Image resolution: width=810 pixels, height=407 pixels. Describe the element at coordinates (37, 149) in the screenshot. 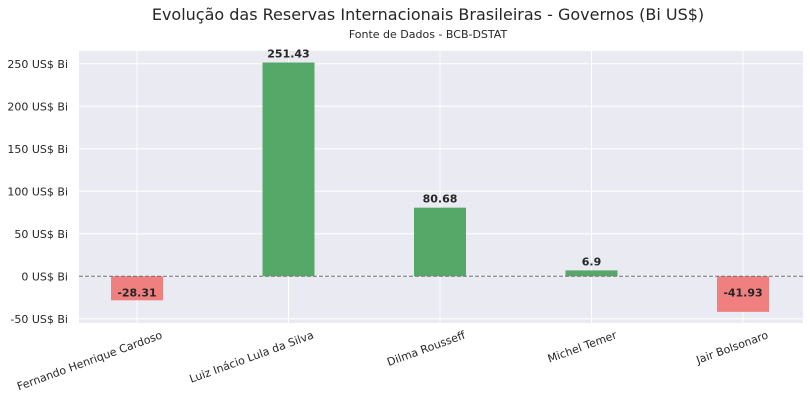

I see `y-tick-label: 150 US$ Bi` at that location.